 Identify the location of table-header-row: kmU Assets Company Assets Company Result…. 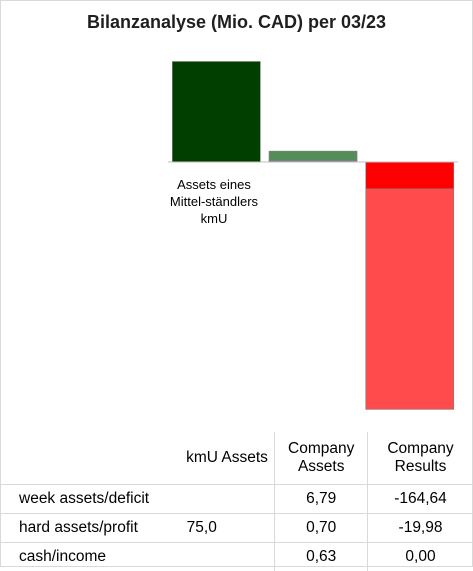
(236, 458).